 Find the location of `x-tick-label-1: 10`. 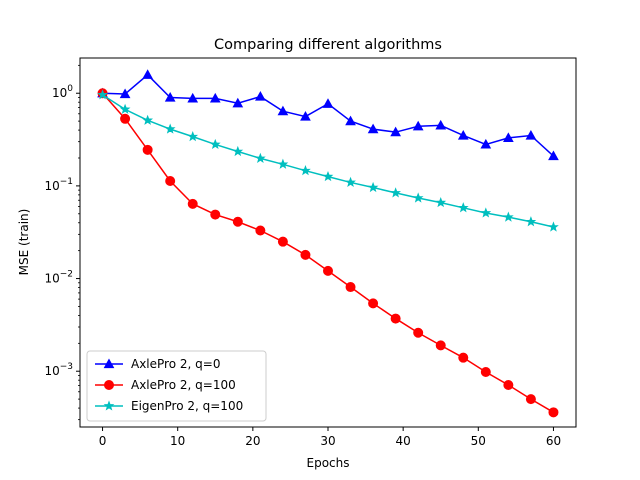

x-tick-label-1: 10 is located at coordinates (177, 441).